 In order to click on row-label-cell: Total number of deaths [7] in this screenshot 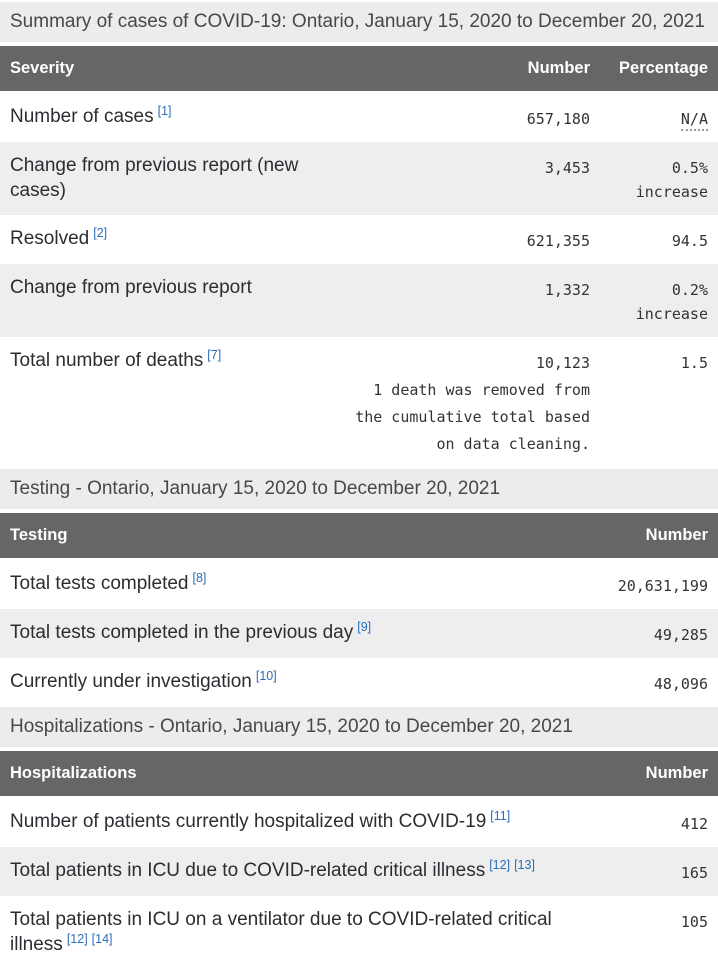, I will do `click(175, 403)`.